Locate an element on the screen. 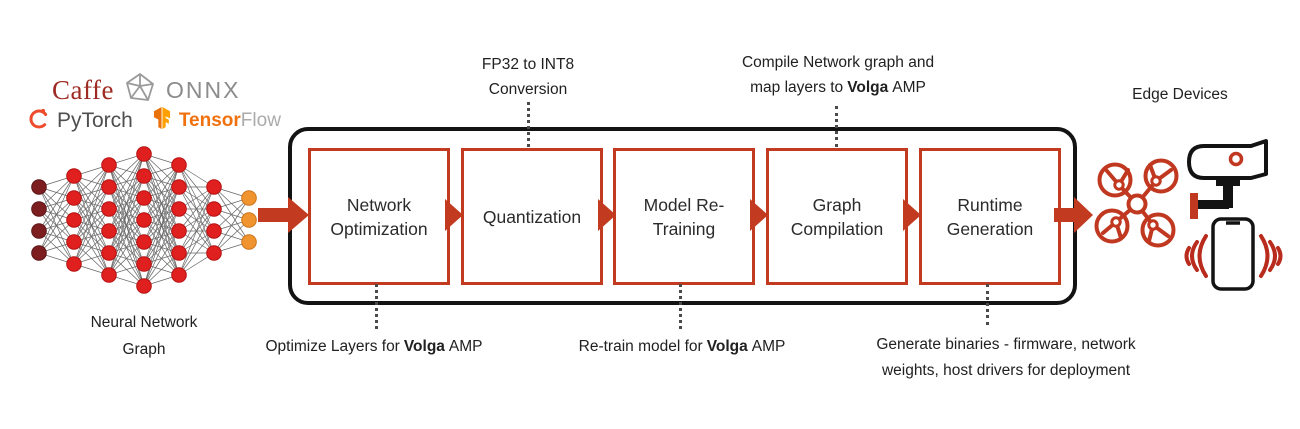 This screenshot has width=1300, height=429. stage-label: Graph Compilation is located at coordinates (837, 216).